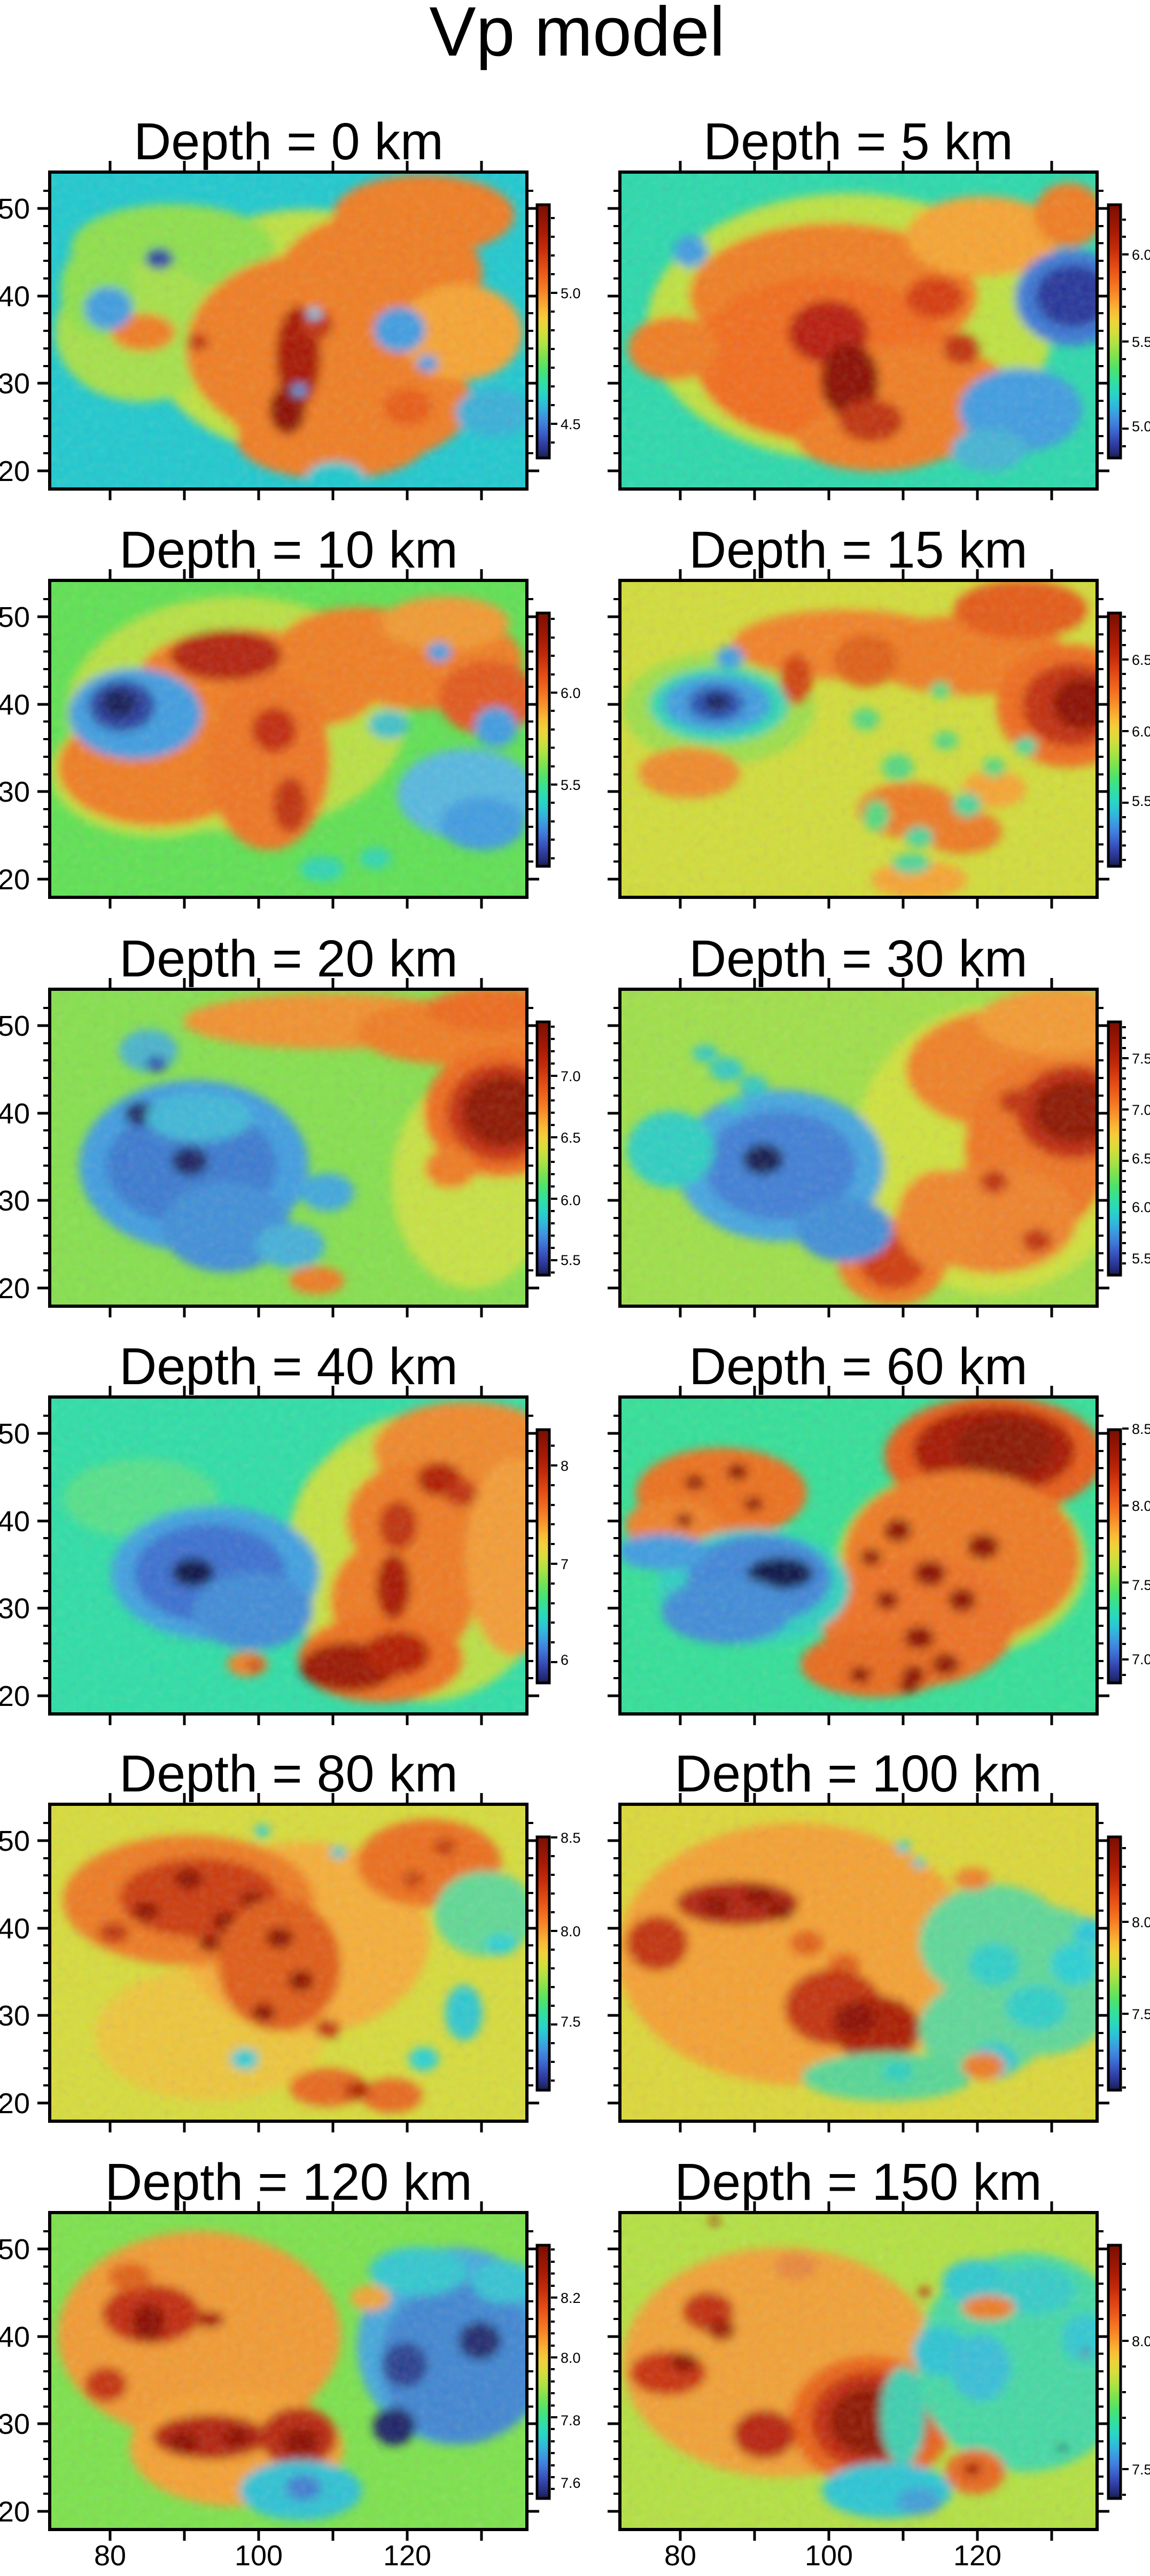  Describe the element at coordinates (858, 141) in the screenshot. I see `svg-text: Depth = 5 km` at that location.